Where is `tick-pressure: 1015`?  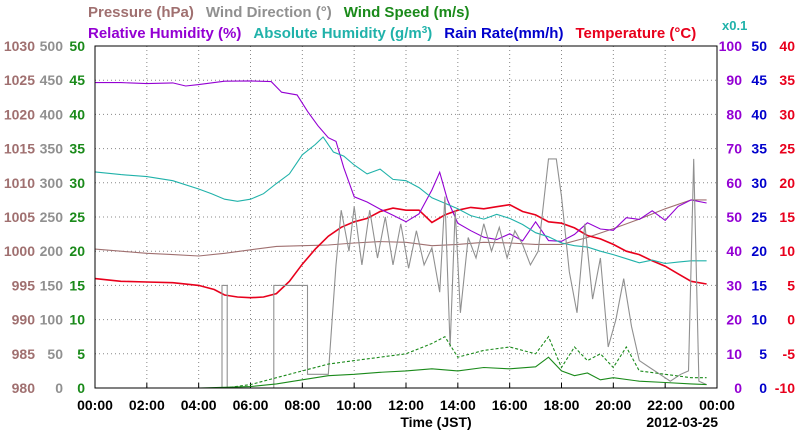
tick-pressure: 1015 is located at coordinates (19, 149).